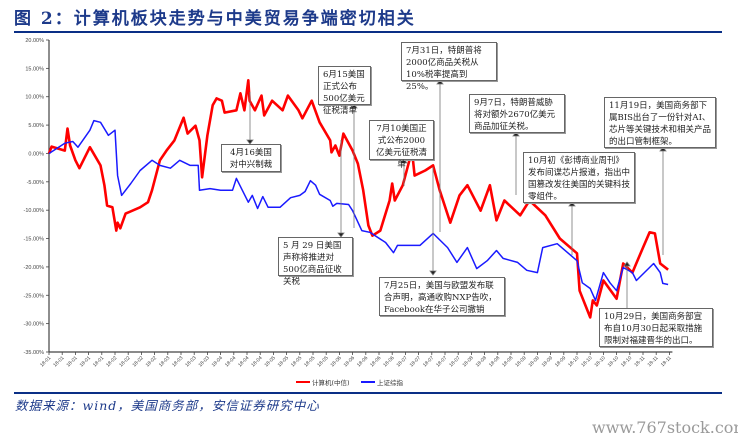 This screenshot has width=738, height=441. Describe the element at coordinates (368, 393) in the screenshot. I see `bottom-divider` at that location.